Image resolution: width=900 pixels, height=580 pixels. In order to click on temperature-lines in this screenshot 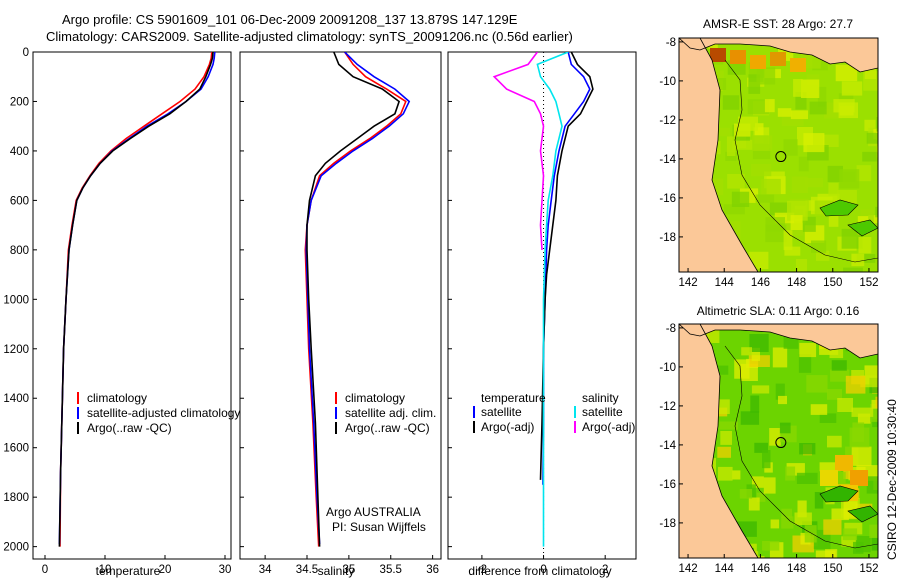, I will do `click(137, 299)`.